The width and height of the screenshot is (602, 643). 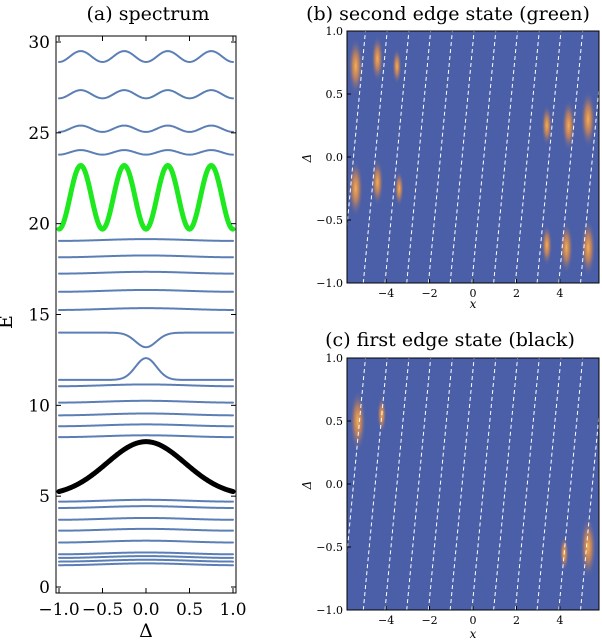 What do you see at coordinates (307, 486) in the screenshot?
I see `panel-c-ylabel: Δ` at bounding box center [307, 486].